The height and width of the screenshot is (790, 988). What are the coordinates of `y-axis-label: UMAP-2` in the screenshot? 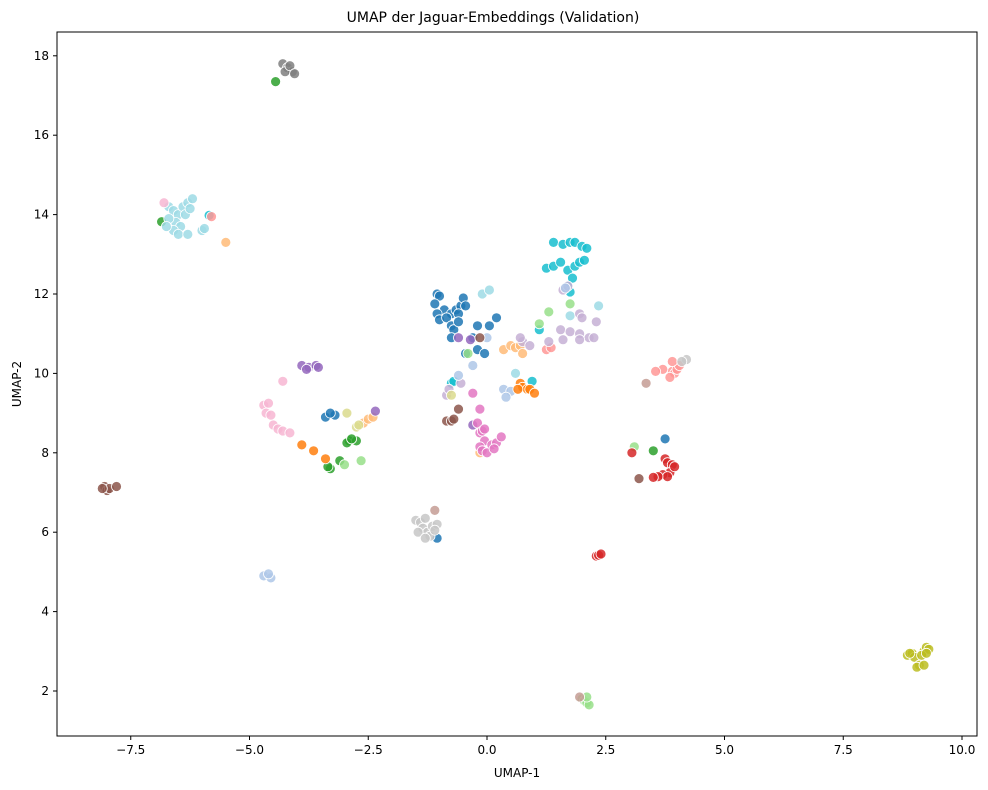 It's located at (17, 384).